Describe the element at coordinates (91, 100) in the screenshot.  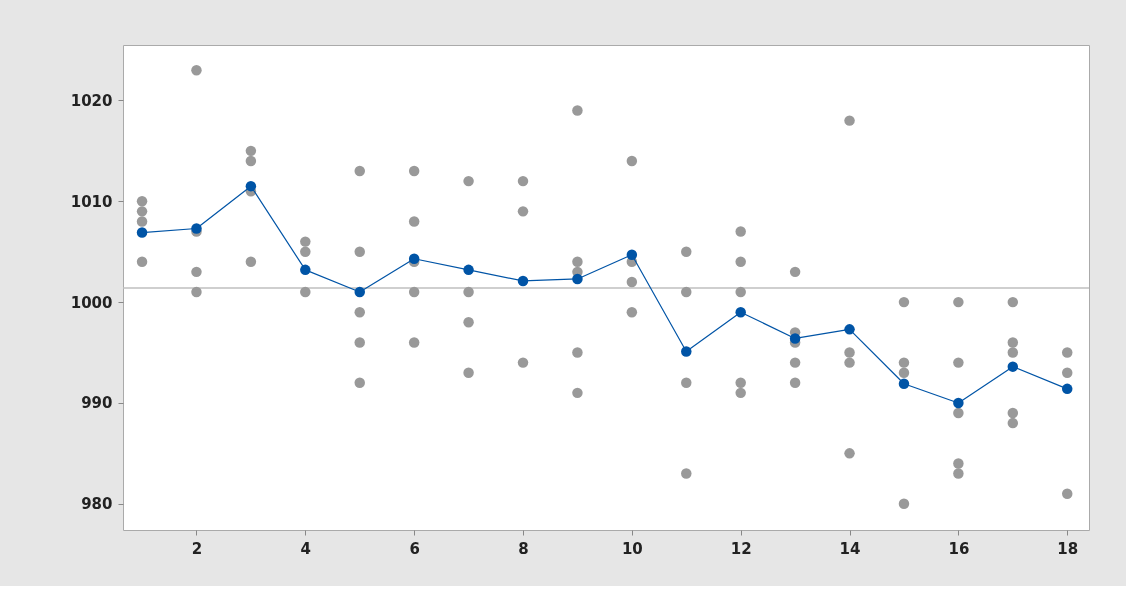
I see `y-tick-label: 1020` at that location.